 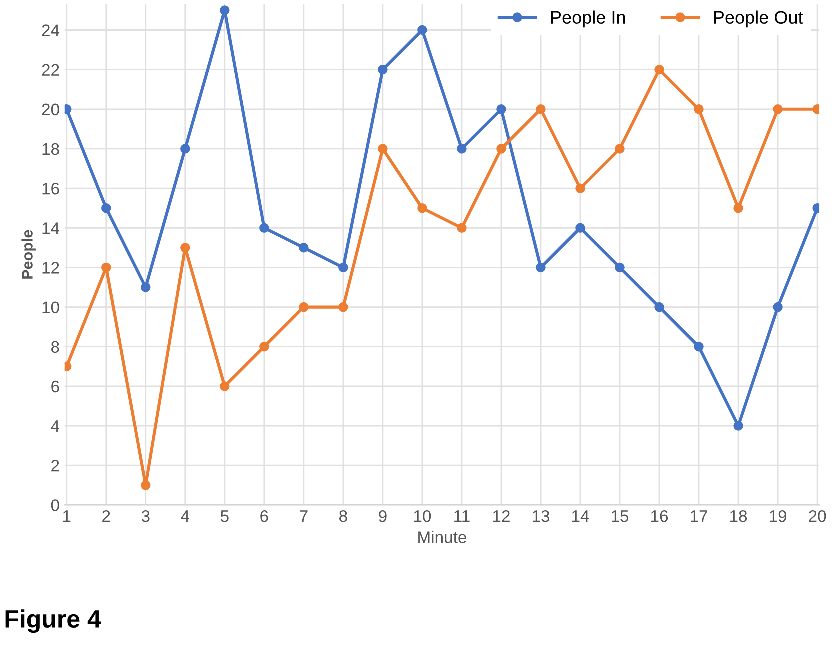 I want to click on y-tick-label: 22, so click(x=51, y=70).